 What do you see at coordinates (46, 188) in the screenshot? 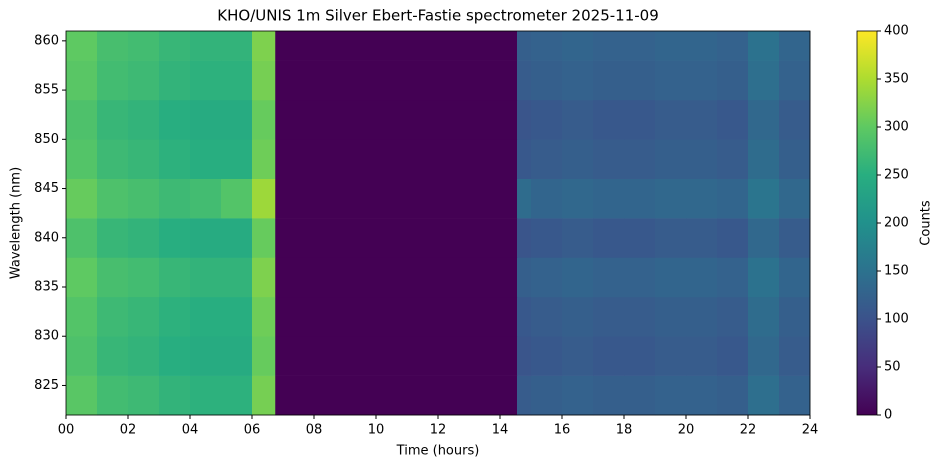
I see `y-tick-label: 845` at bounding box center [46, 188].